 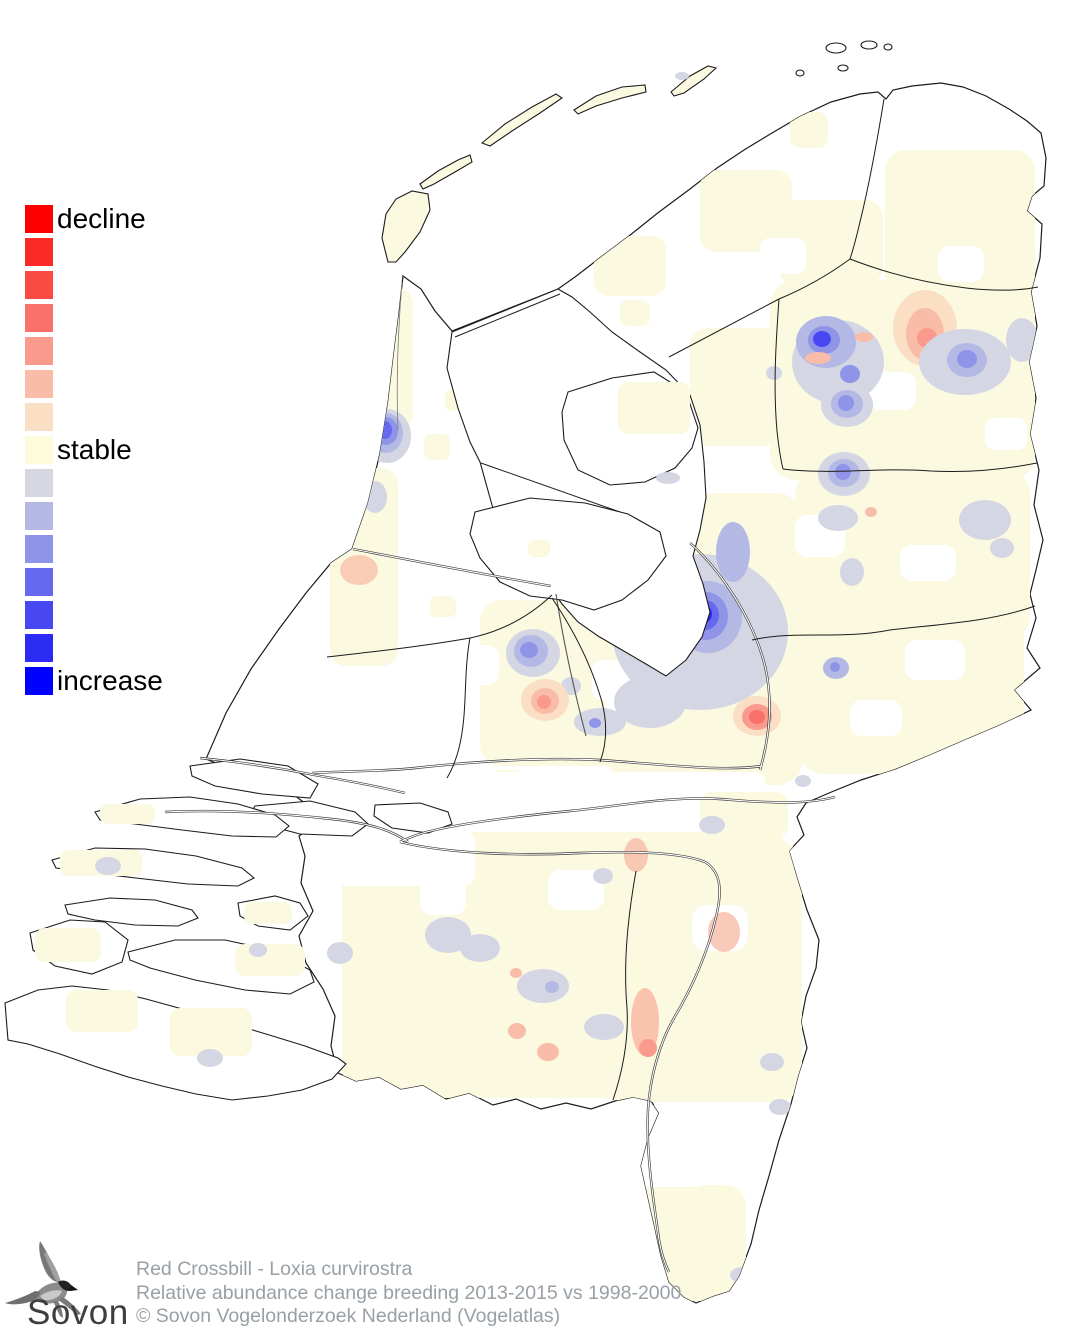 I want to click on border-nh-zh, so click(x=439, y=626).